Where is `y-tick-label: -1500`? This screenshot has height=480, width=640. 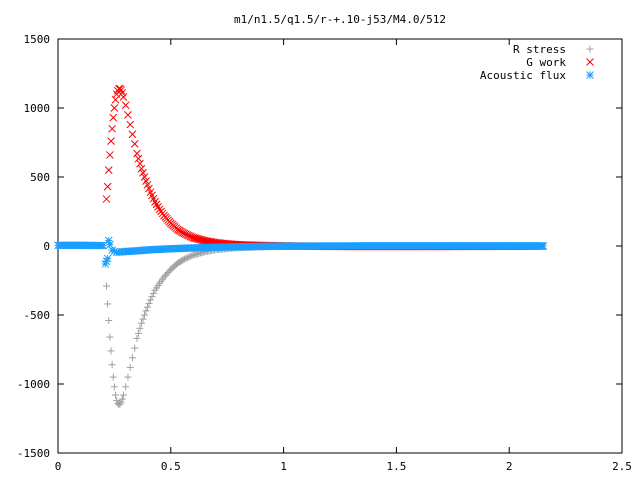 y-tick-label: -1500 is located at coordinates (33, 453).